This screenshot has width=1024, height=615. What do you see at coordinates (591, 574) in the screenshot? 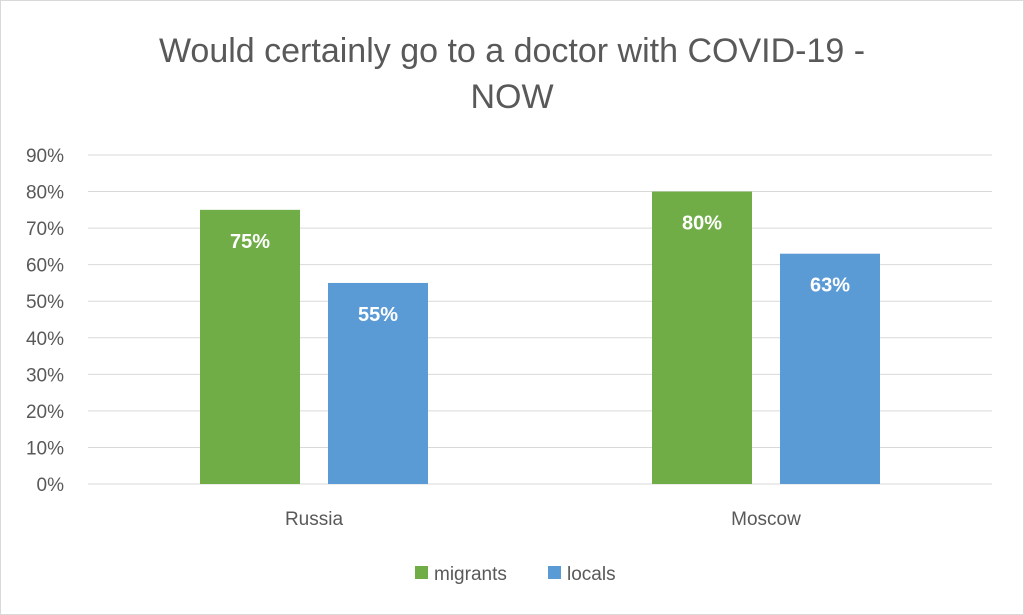
I see `legend-label-locals: locals` at bounding box center [591, 574].